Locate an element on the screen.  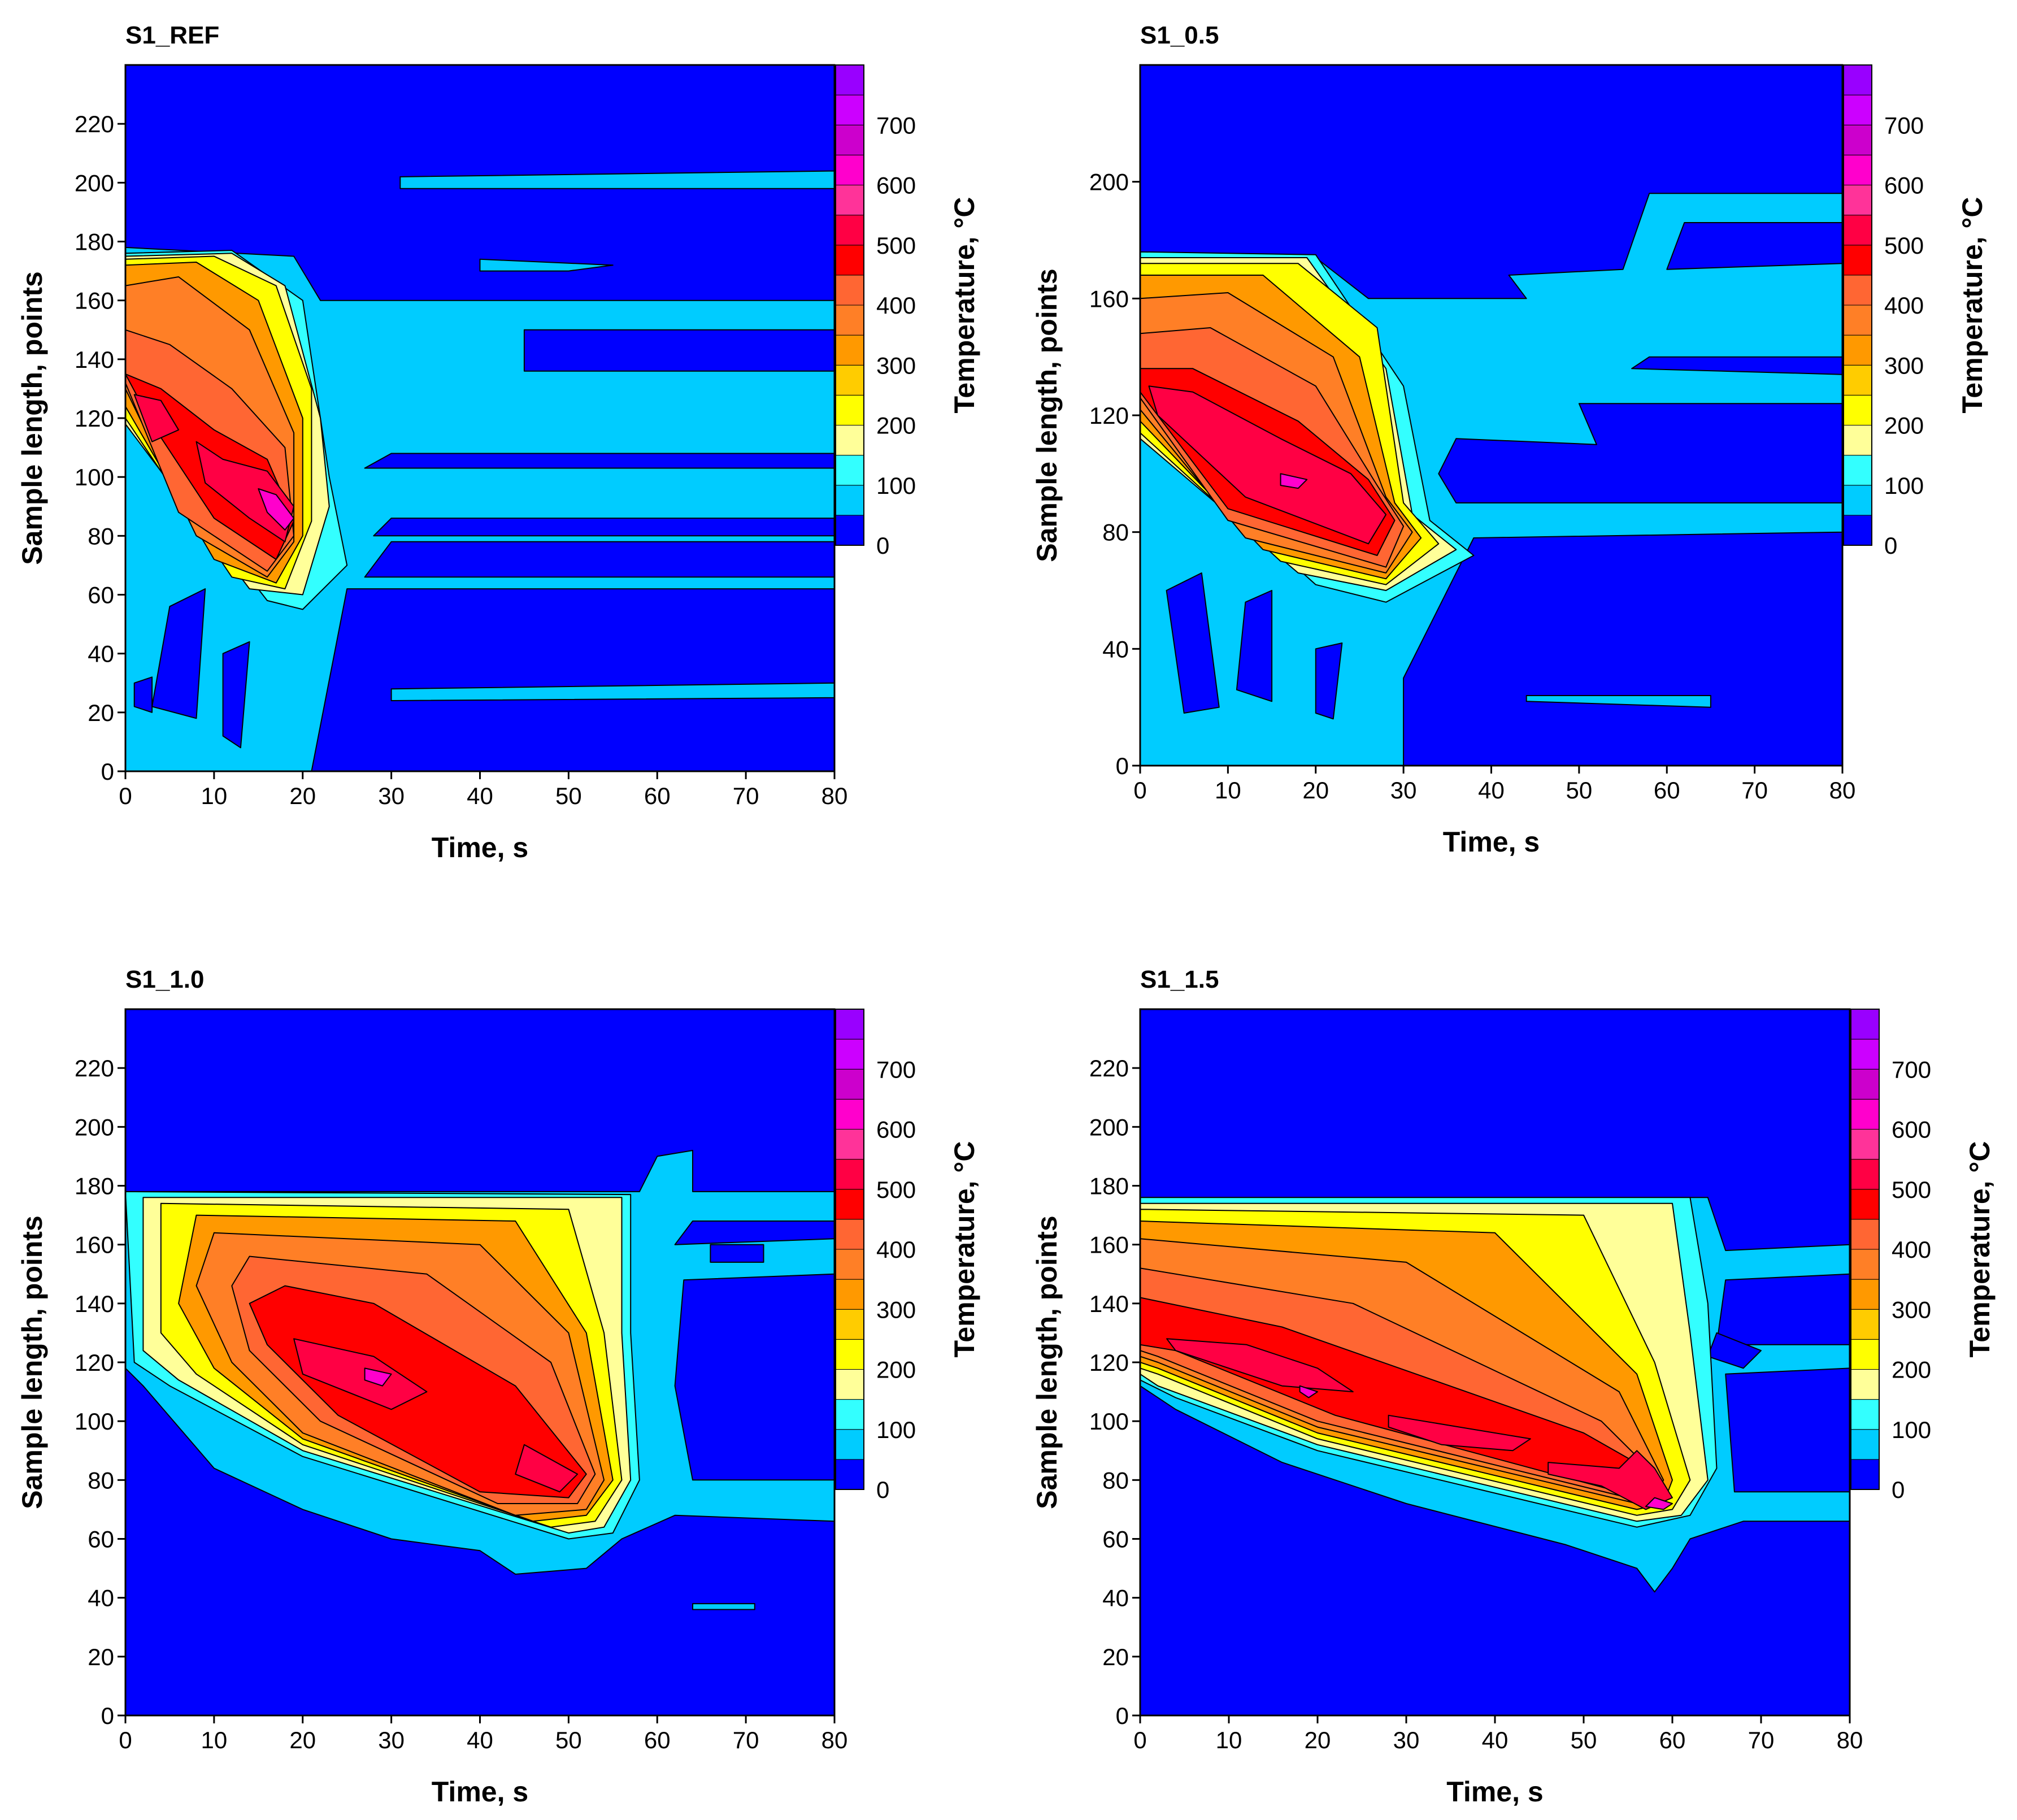
y-tick-label: 0 is located at coordinates (107, 1715).